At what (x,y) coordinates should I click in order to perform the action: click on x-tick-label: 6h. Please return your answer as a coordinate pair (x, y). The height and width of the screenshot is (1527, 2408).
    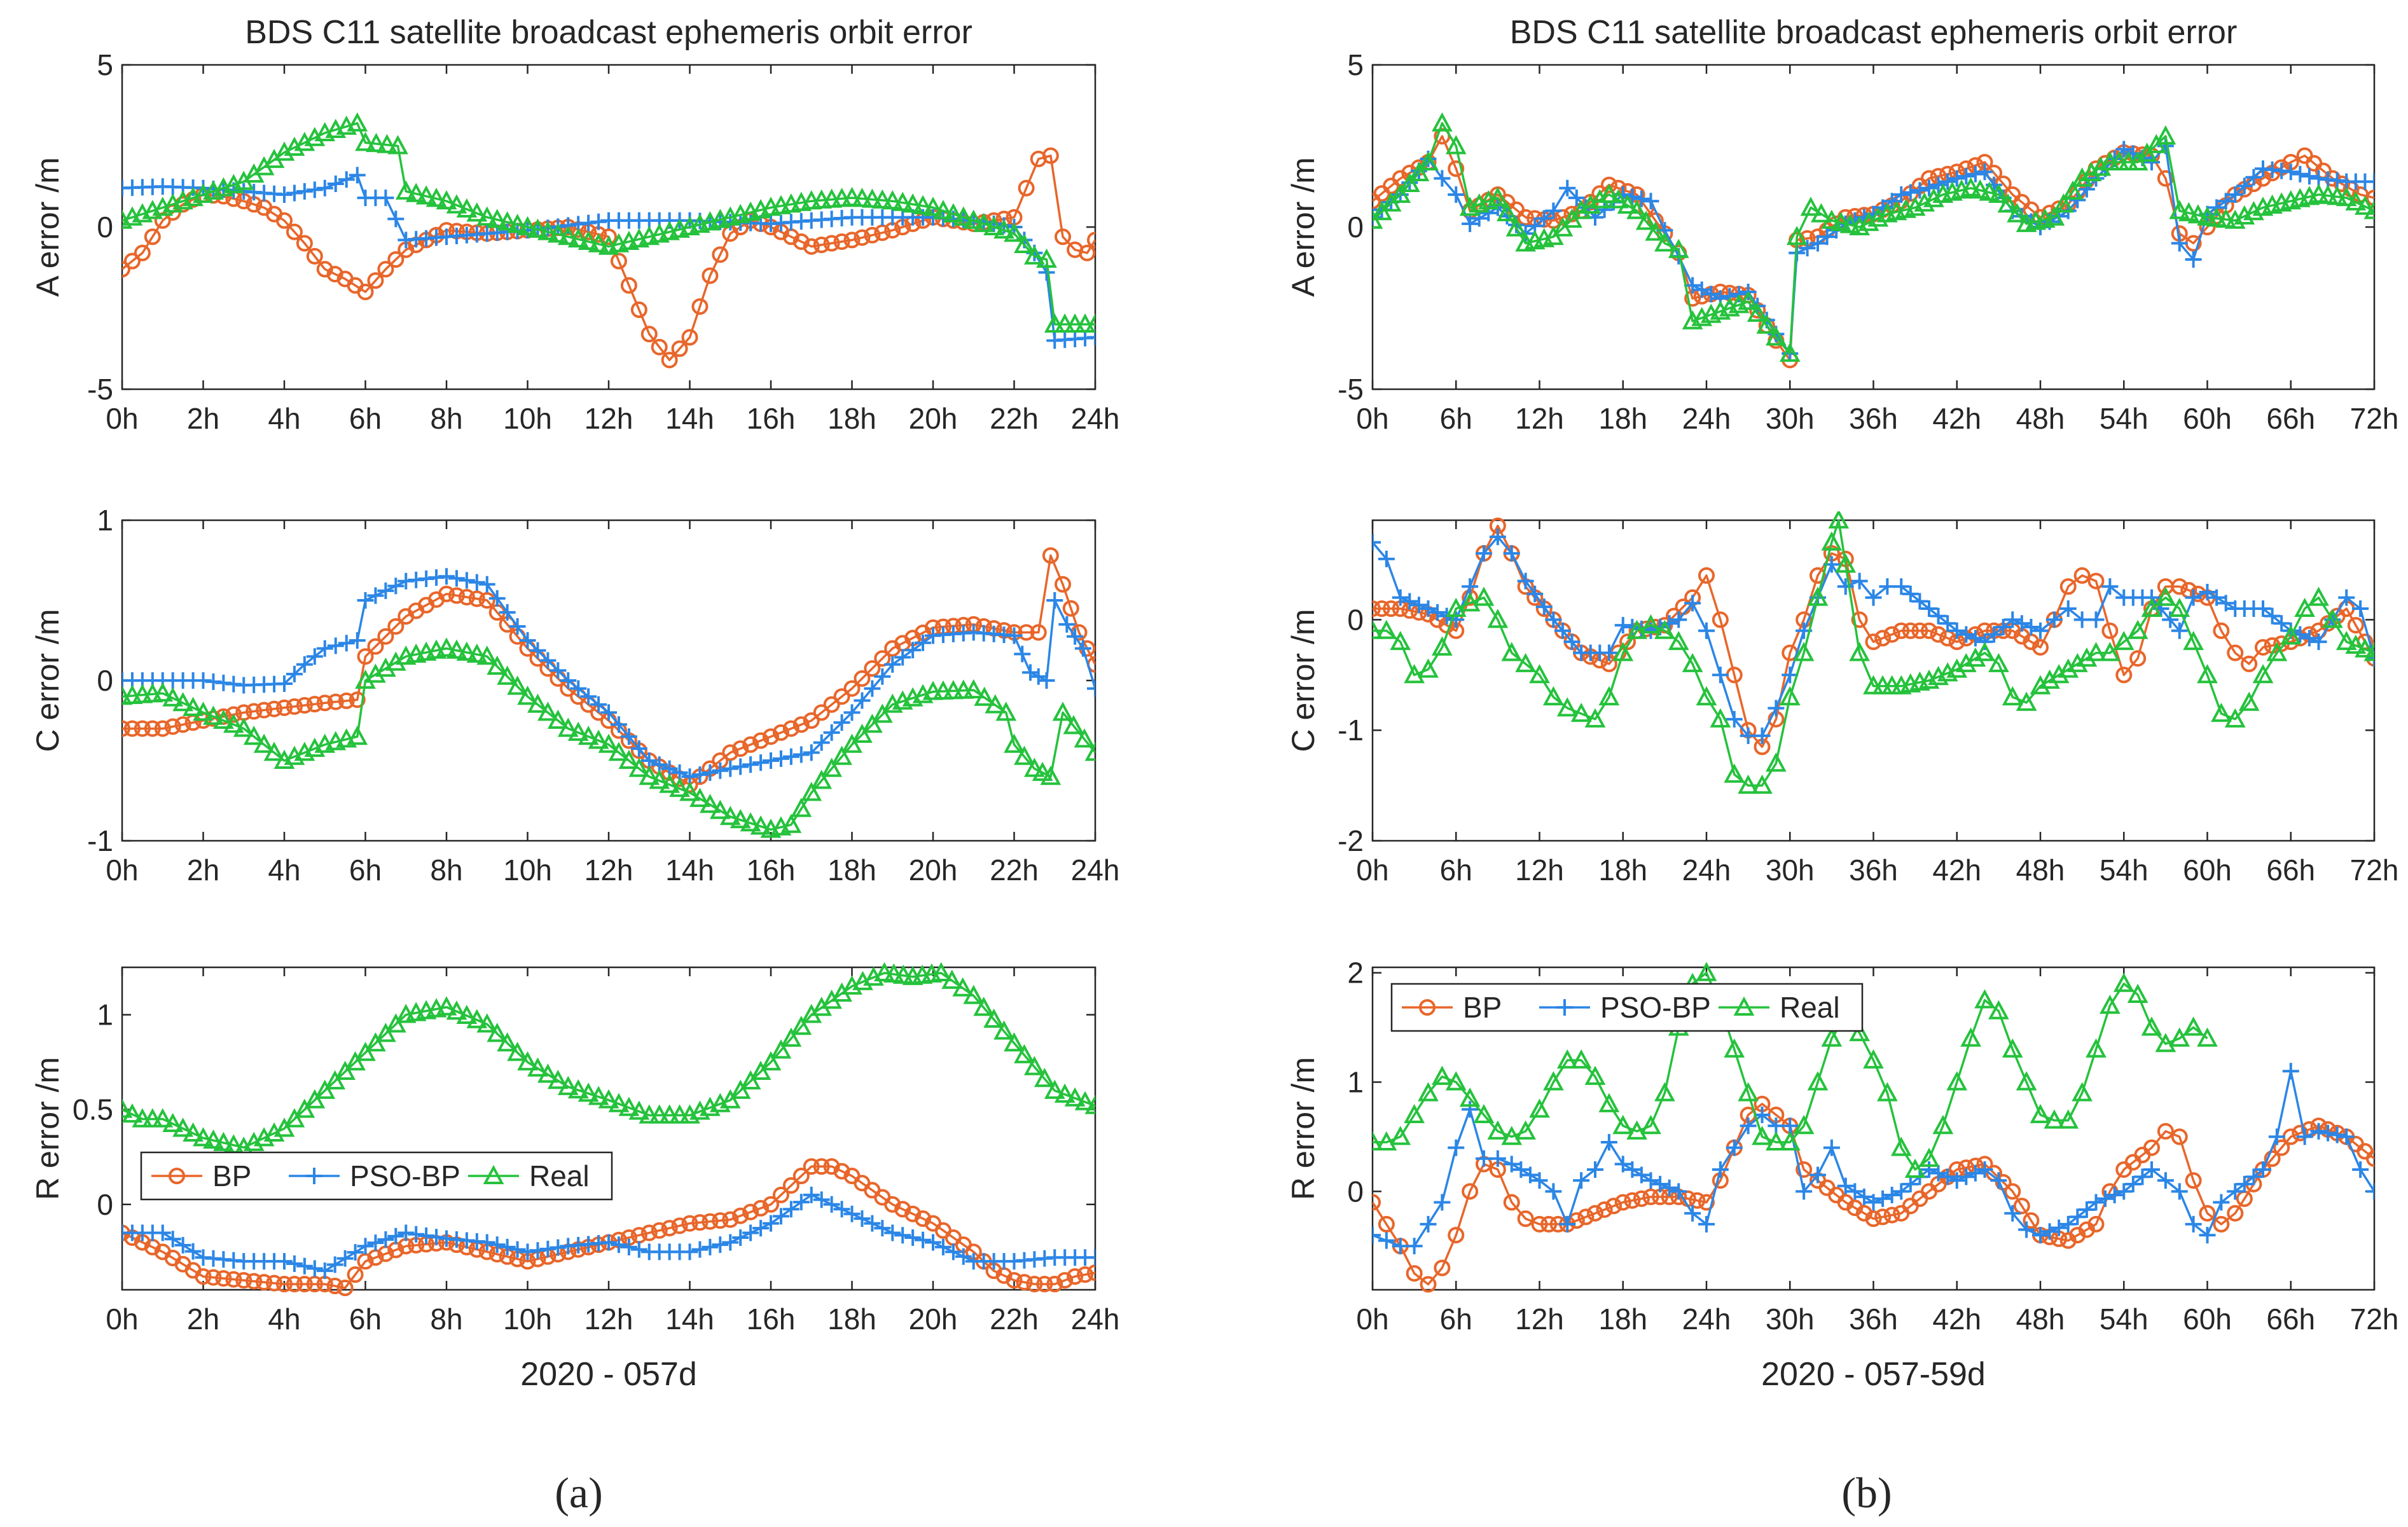
    Looking at the image, I should click on (365, 870).